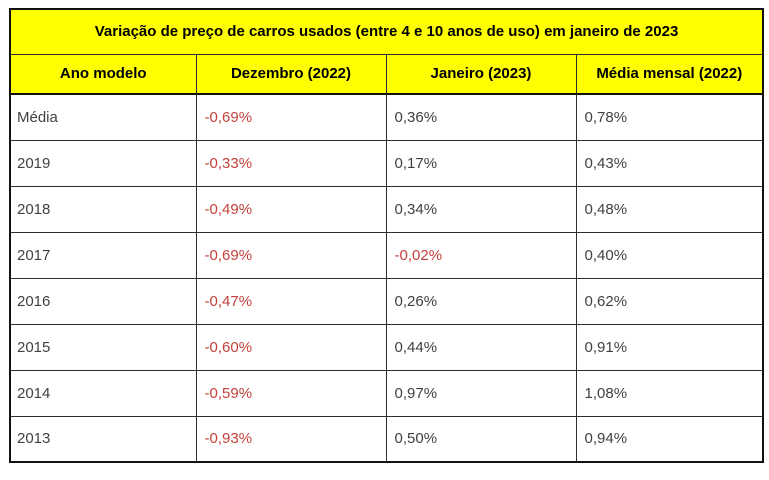  Describe the element at coordinates (669, 301) in the screenshot. I see `value-cell: 0,62%` at that location.